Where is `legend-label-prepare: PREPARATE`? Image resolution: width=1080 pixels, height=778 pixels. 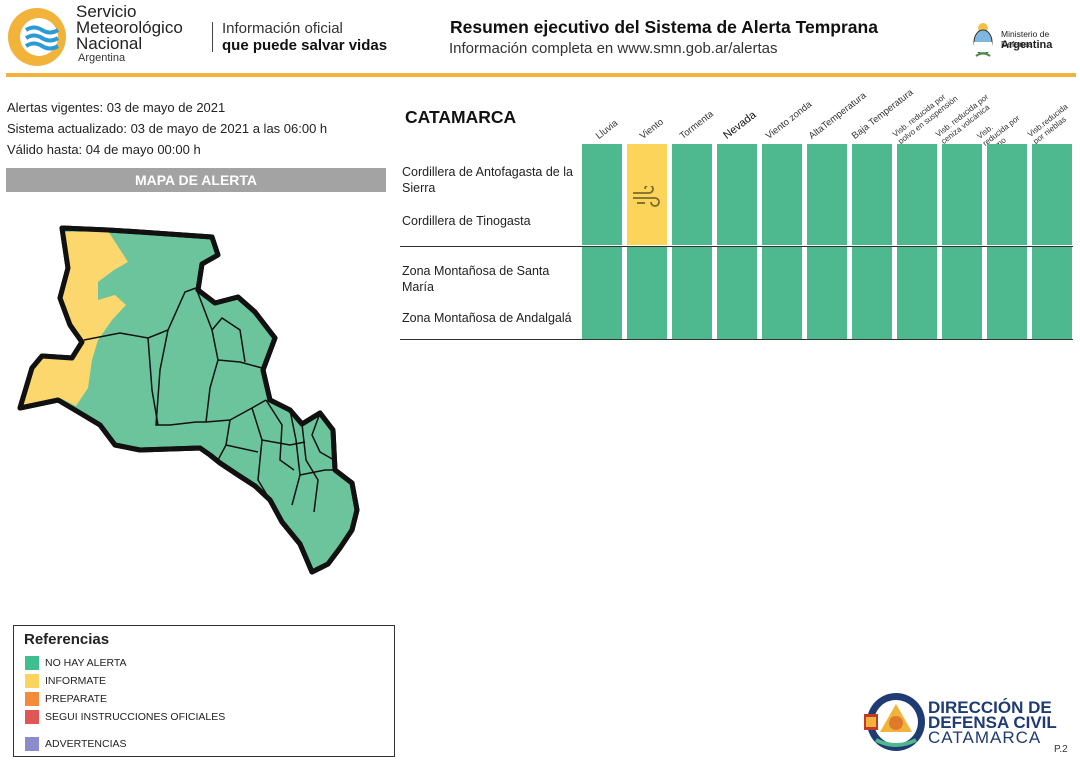 legend-label-prepare: PREPARATE is located at coordinates (76, 699).